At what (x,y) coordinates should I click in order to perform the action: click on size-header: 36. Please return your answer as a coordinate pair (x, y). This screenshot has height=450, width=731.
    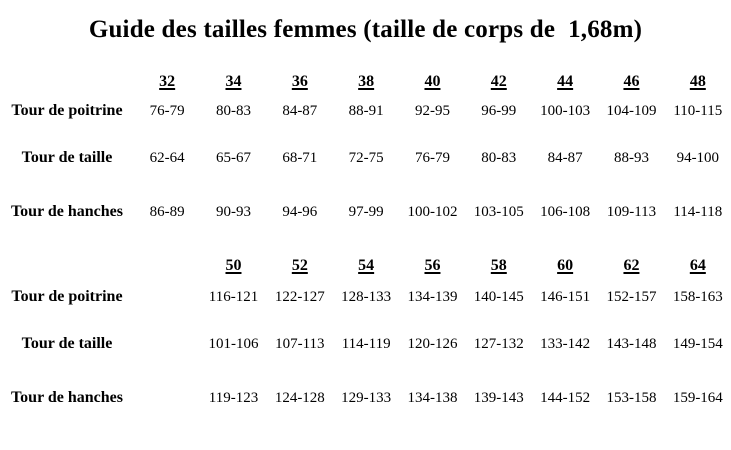
    Looking at the image, I should click on (299, 81).